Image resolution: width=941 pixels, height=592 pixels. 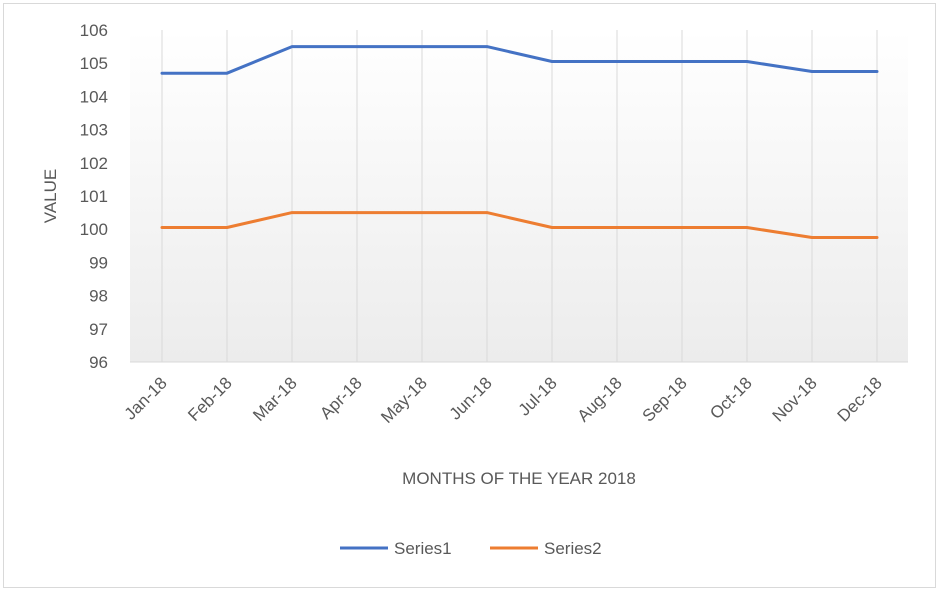 What do you see at coordinates (94, 96) in the screenshot?
I see `y-tick-label: 104` at bounding box center [94, 96].